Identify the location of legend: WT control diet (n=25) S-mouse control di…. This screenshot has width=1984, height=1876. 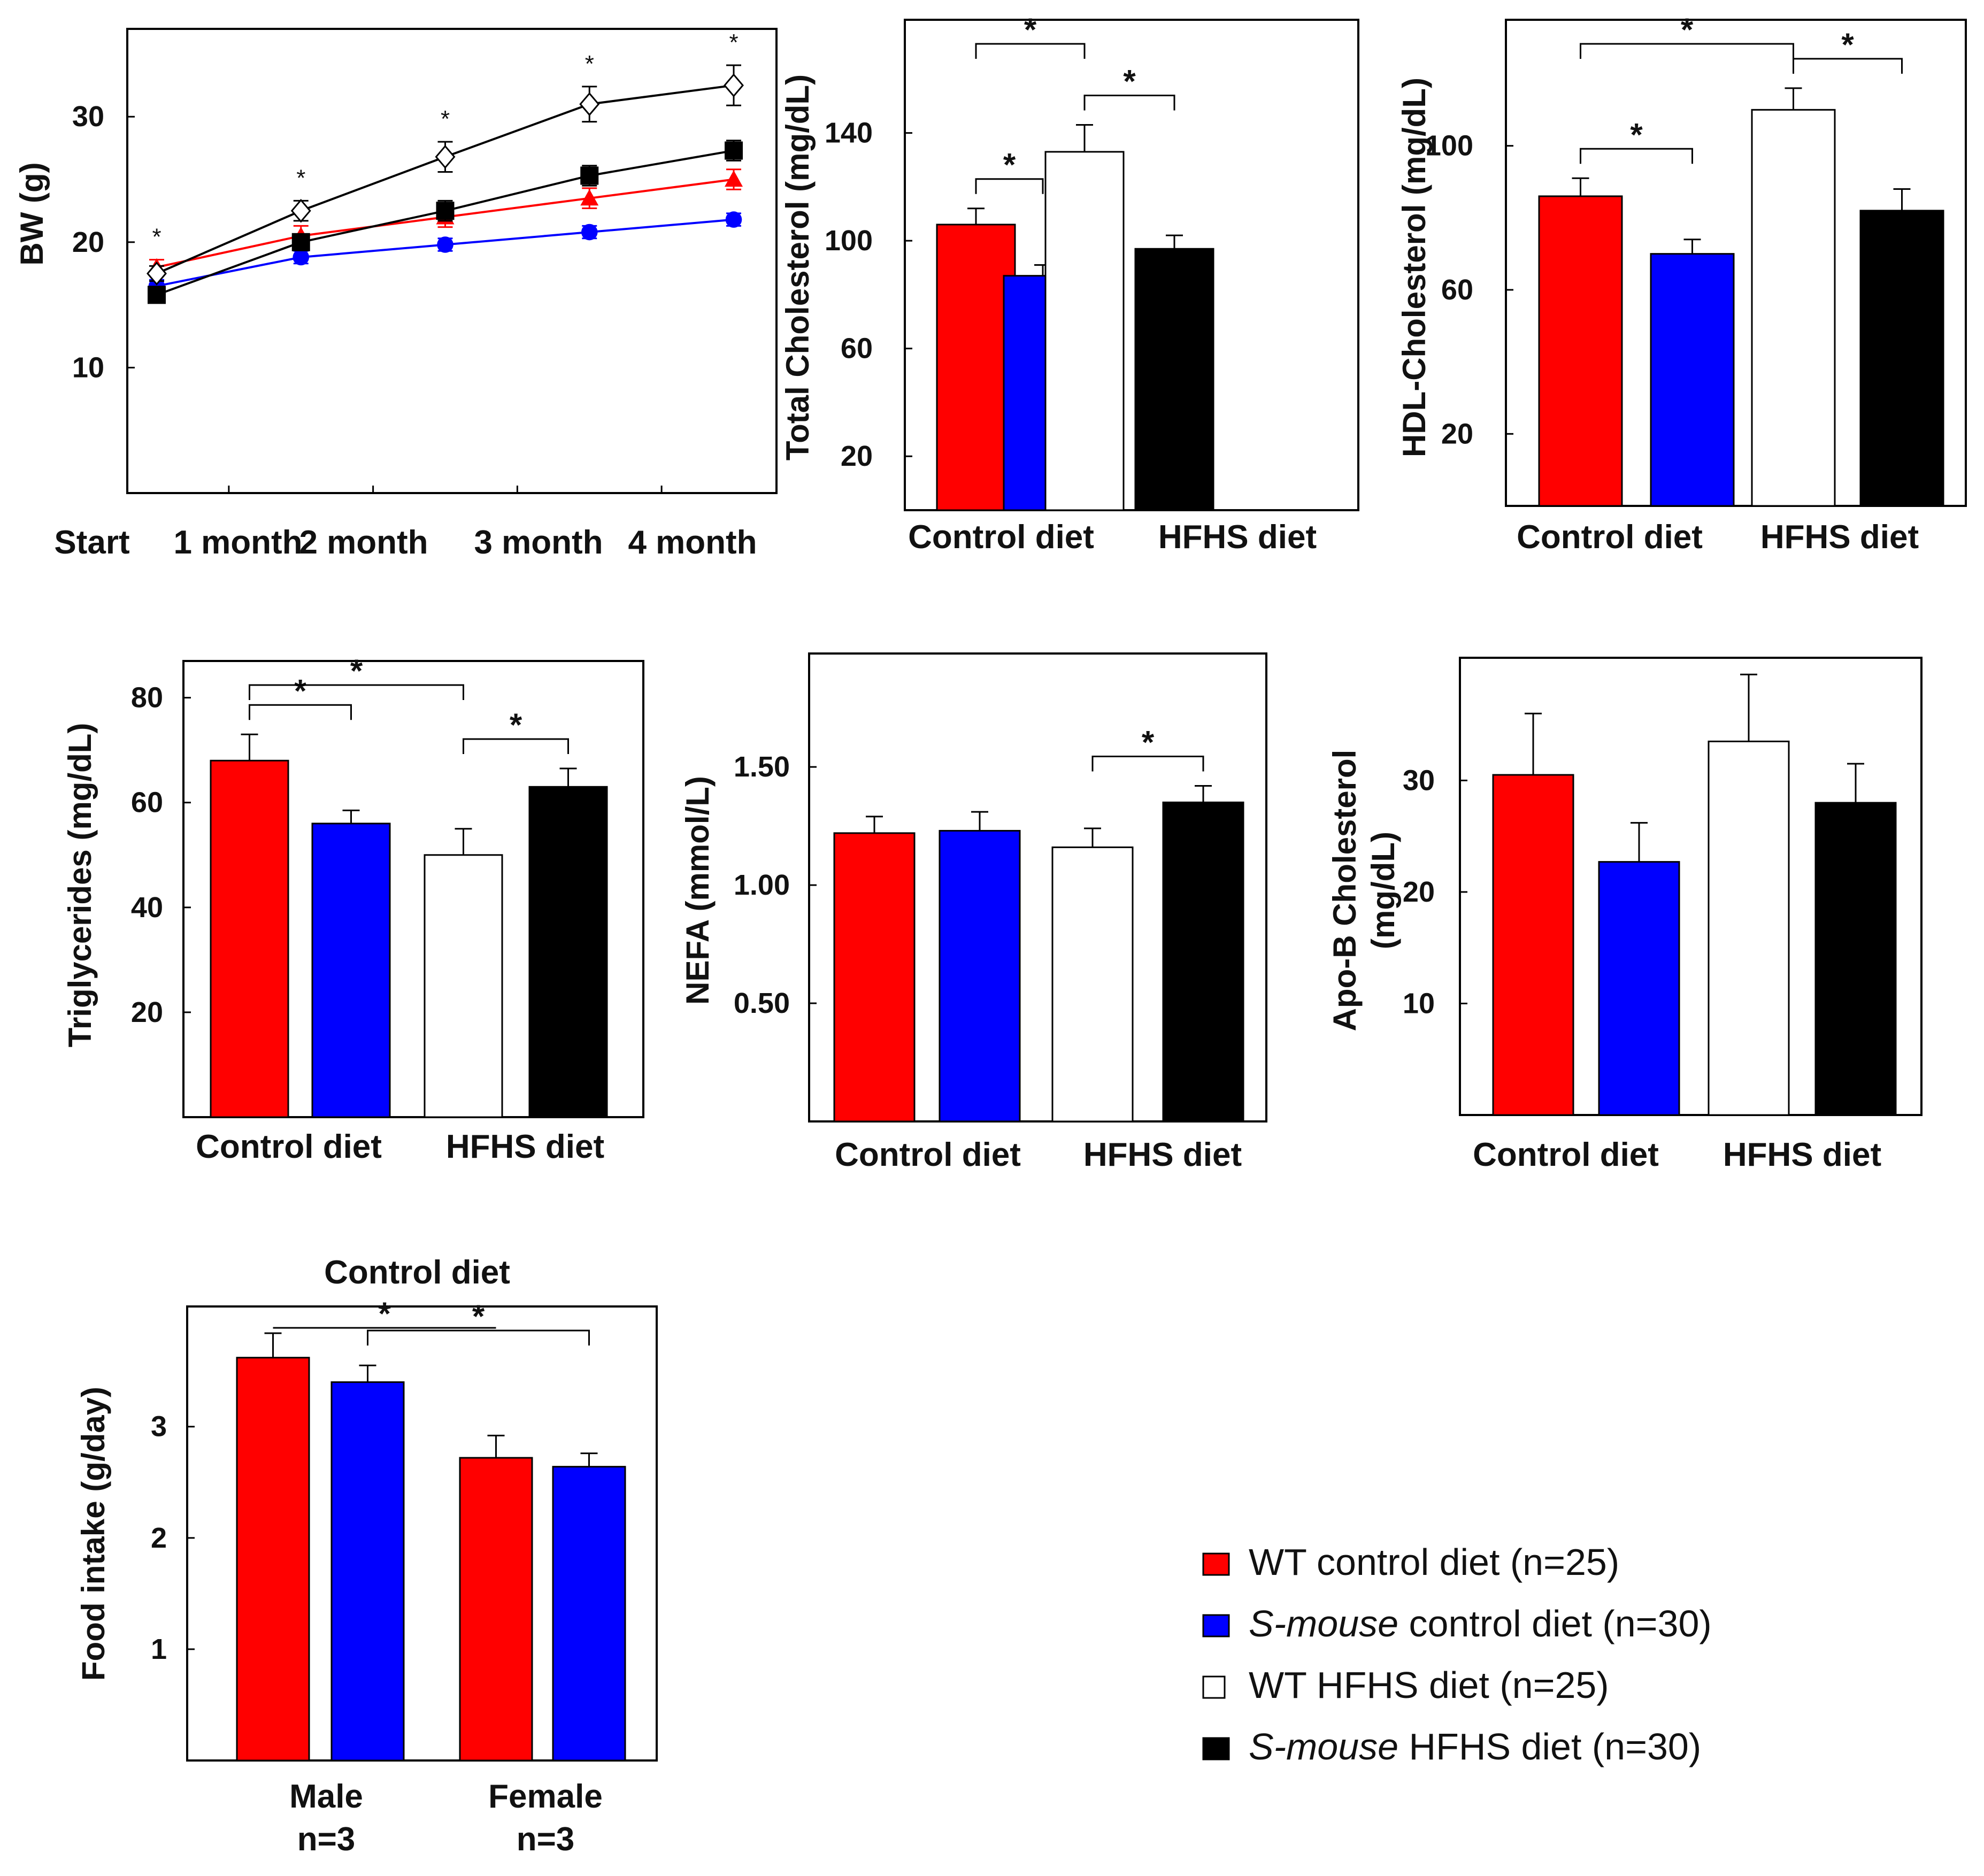
(1457, 1654).